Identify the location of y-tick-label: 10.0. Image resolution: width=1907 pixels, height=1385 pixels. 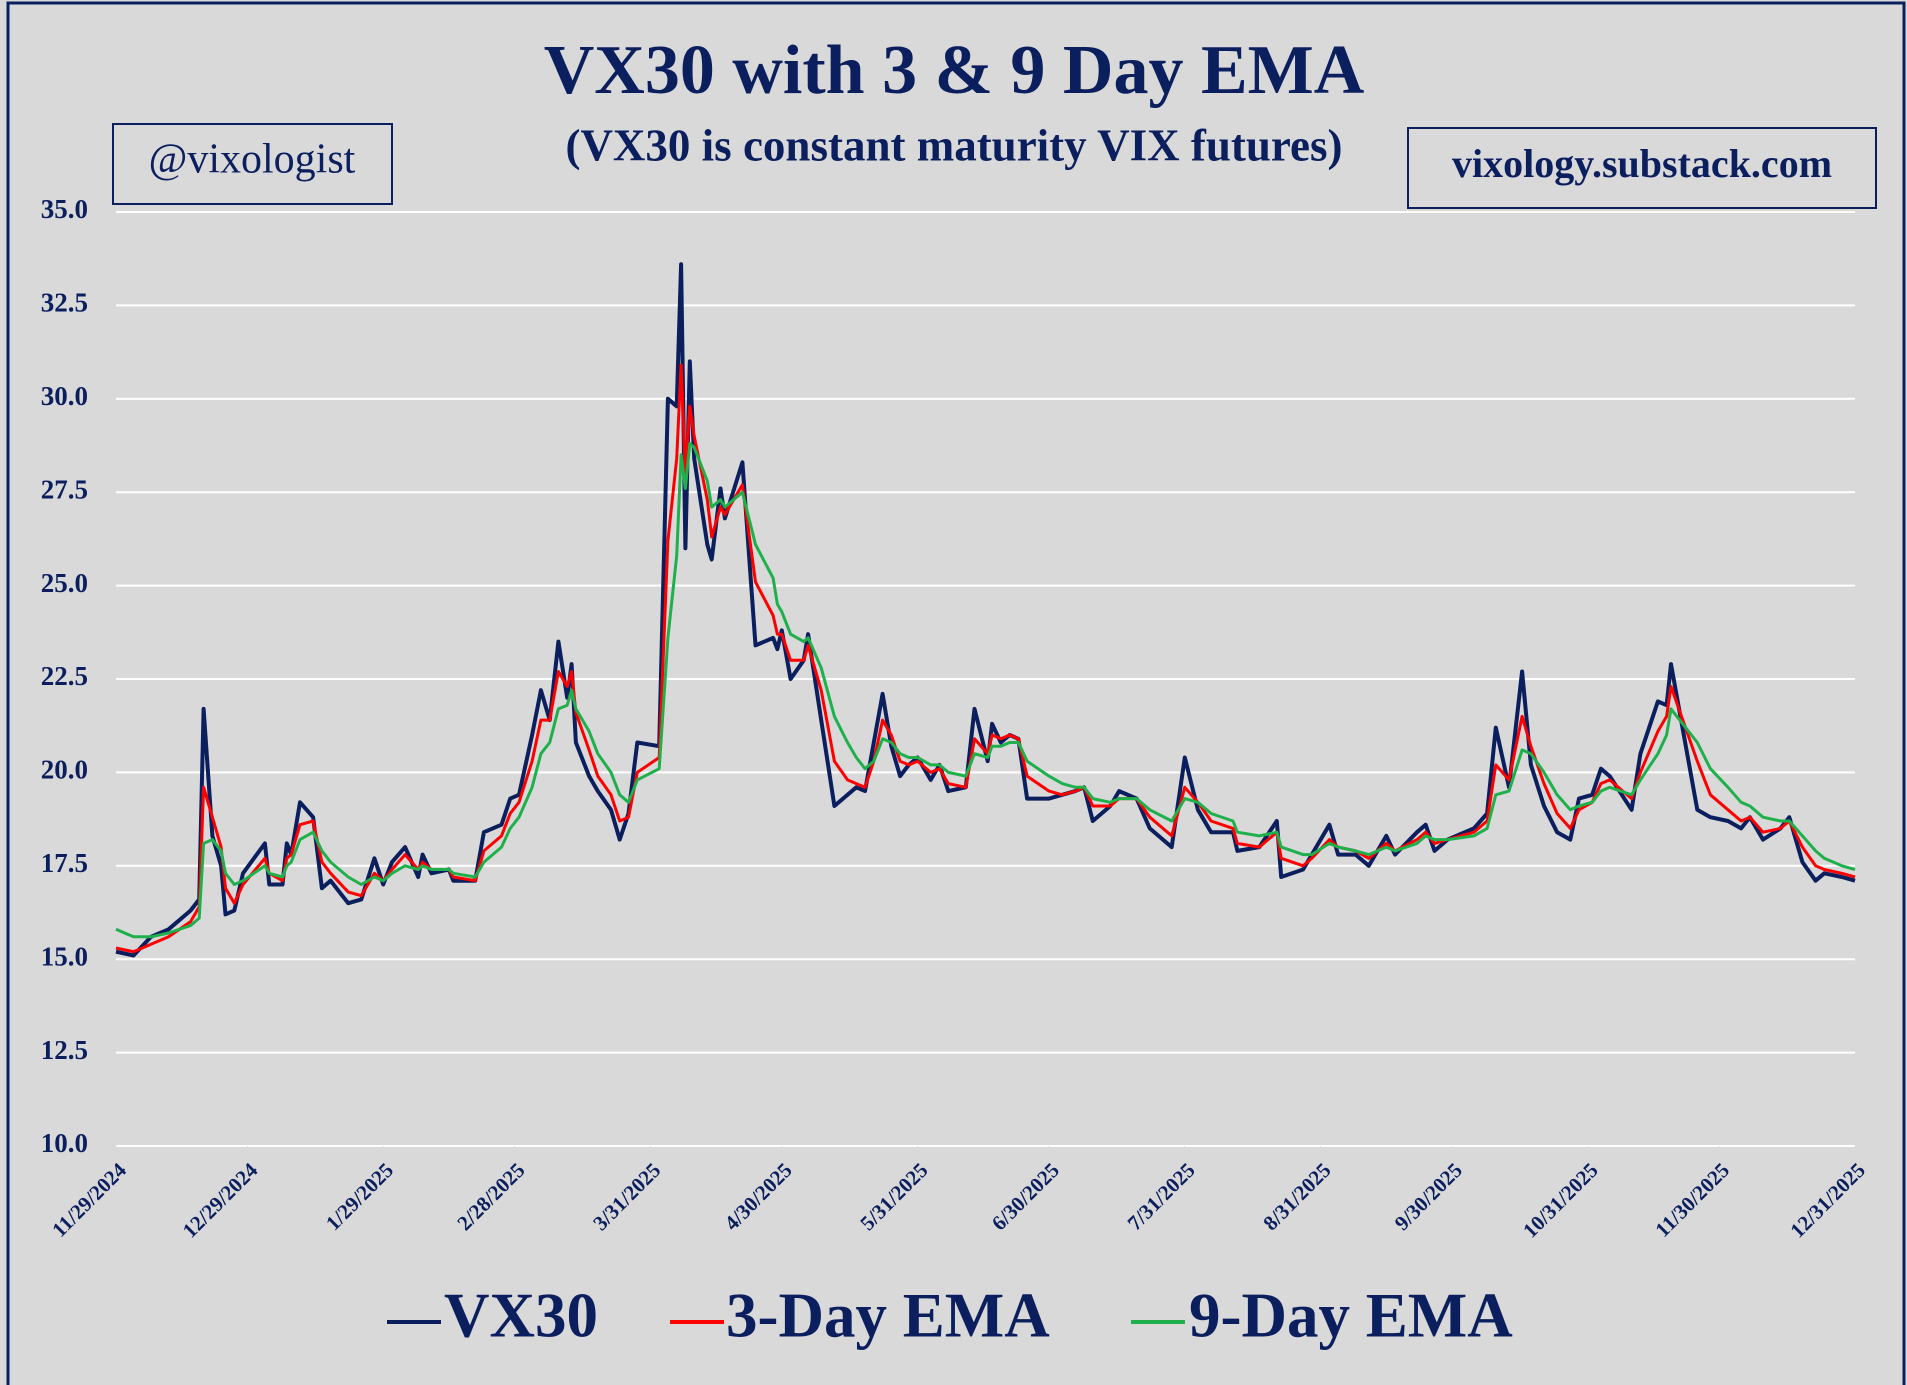
(64, 1143).